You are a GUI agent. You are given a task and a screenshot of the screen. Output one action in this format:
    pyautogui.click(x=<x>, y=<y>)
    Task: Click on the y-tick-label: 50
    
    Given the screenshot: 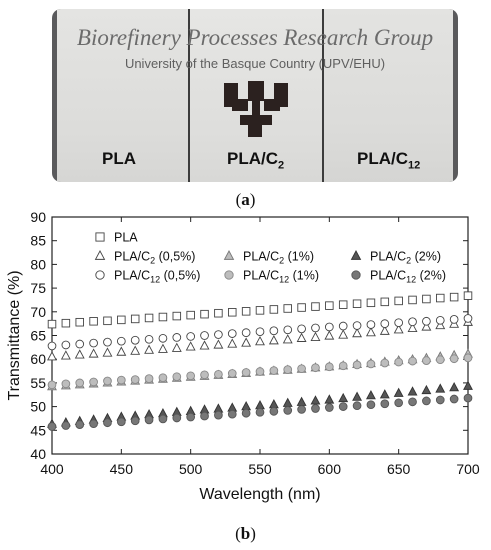 What is the action you would take?
    pyautogui.click(x=38, y=407)
    